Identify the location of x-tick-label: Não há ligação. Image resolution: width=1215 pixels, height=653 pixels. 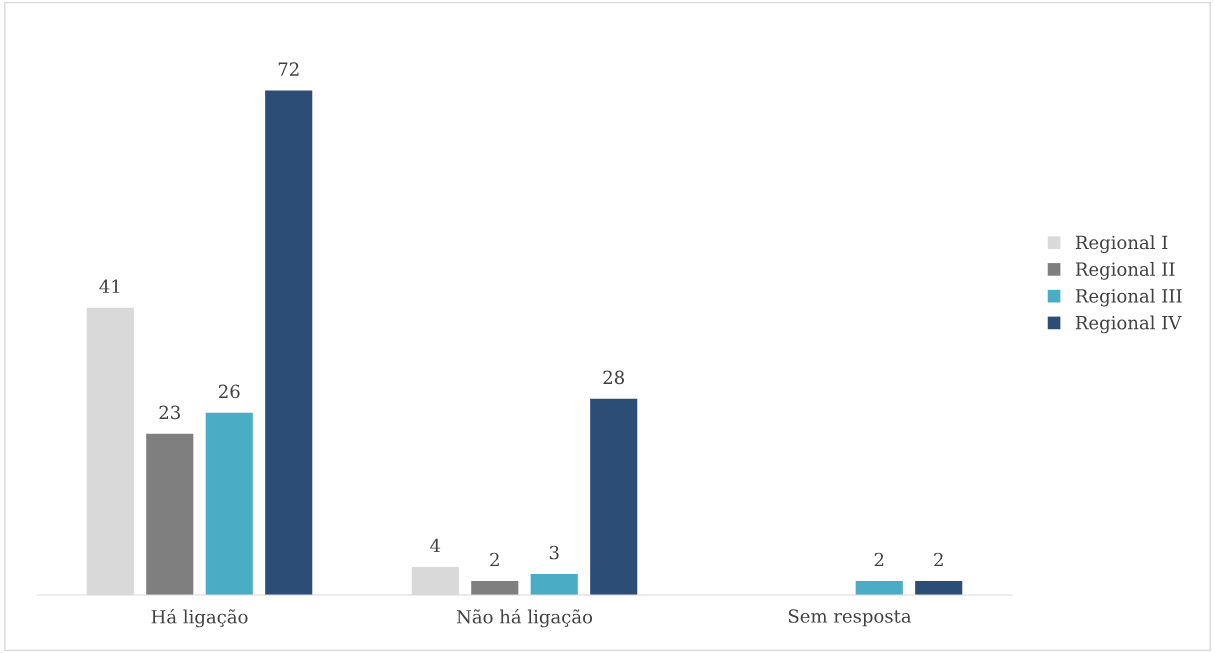
(524, 618).